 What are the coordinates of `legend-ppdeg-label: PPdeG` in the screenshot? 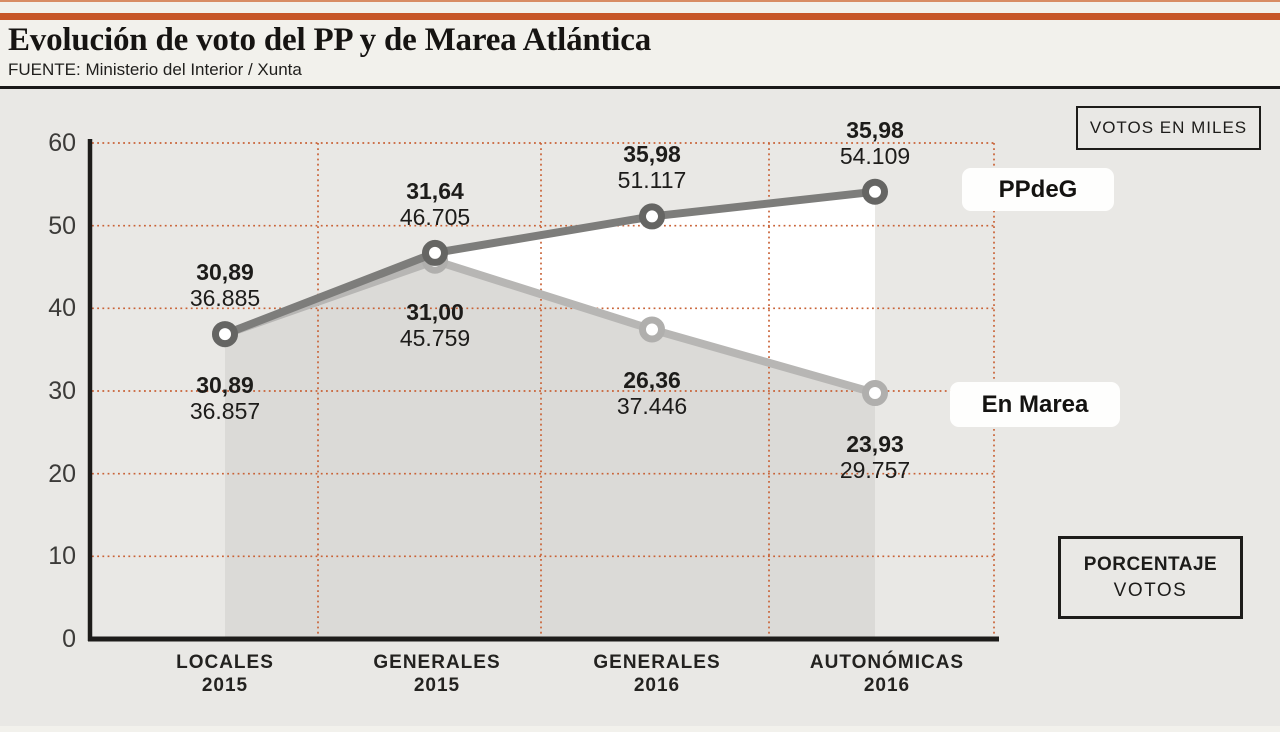 It's located at (1038, 189).